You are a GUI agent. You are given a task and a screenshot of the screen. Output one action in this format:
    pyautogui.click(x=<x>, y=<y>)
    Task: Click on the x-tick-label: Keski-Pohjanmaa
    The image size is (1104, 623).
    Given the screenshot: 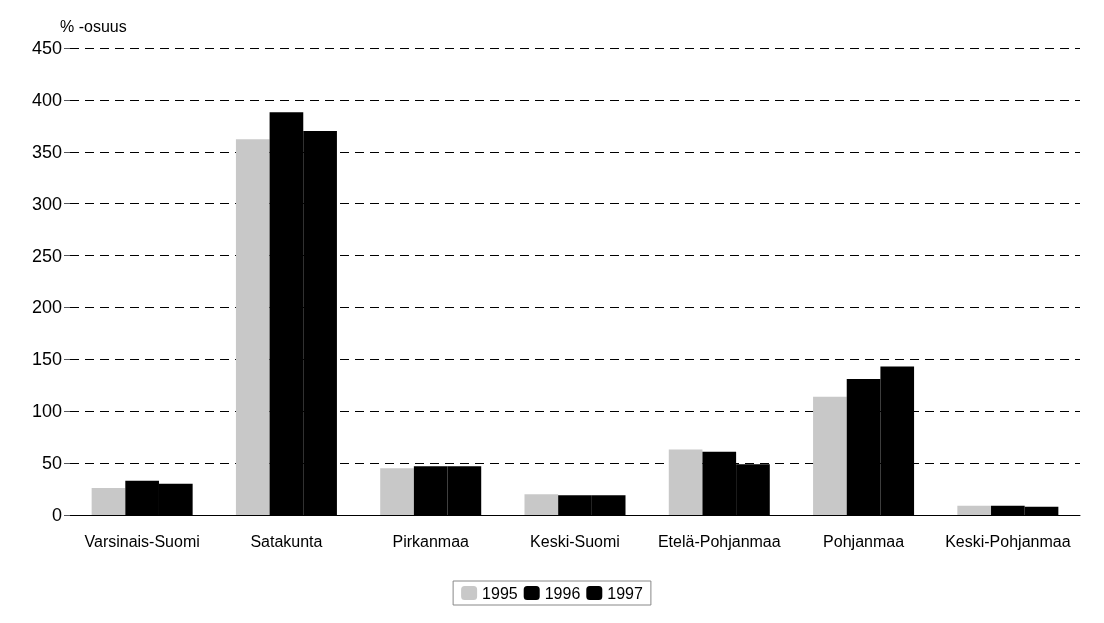 What is the action you would take?
    pyautogui.click(x=1008, y=541)
    